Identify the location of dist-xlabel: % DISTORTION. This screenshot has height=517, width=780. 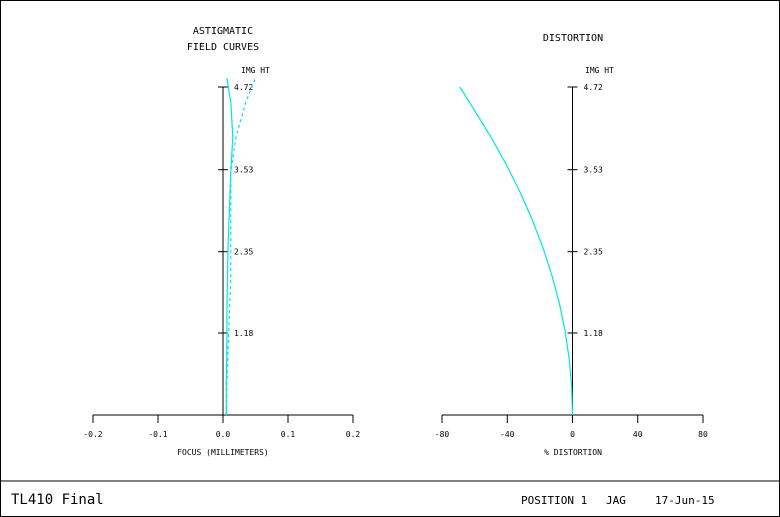
(573, 452).